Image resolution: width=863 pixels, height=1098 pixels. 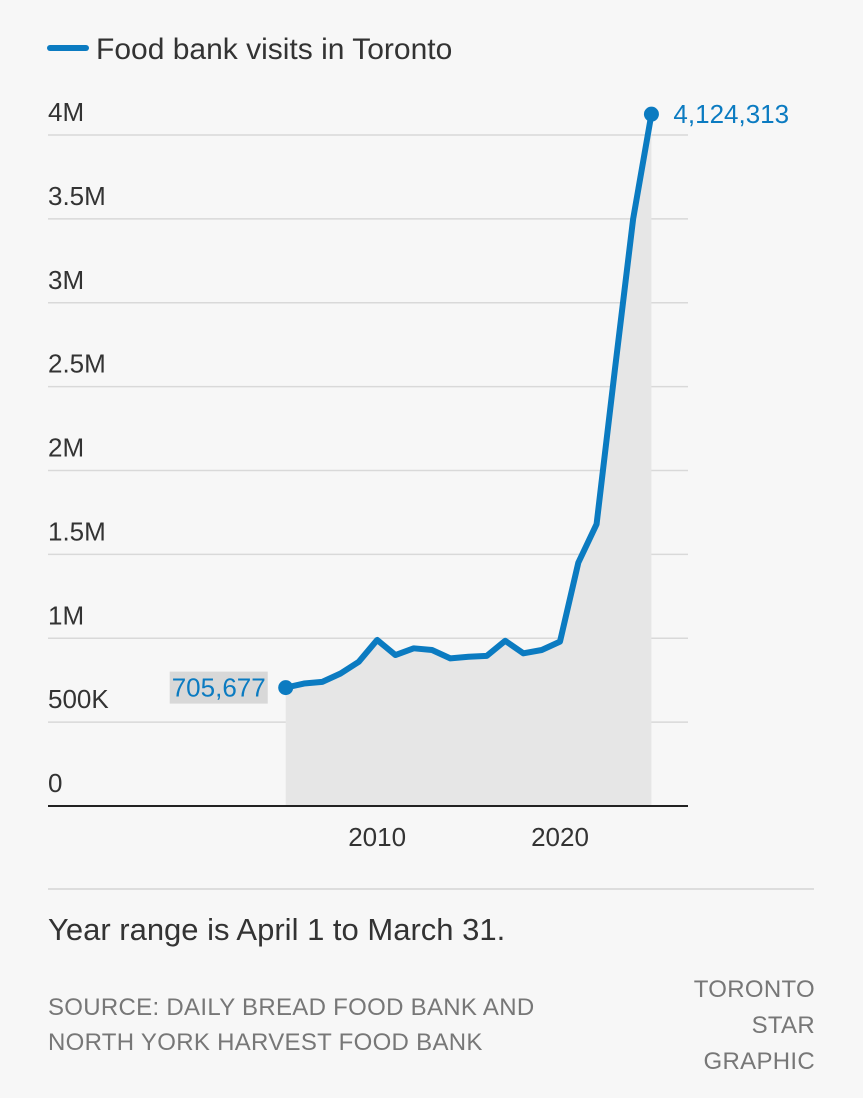 I want to click on y-tick-label: 2M, so click(x=66, y=448).